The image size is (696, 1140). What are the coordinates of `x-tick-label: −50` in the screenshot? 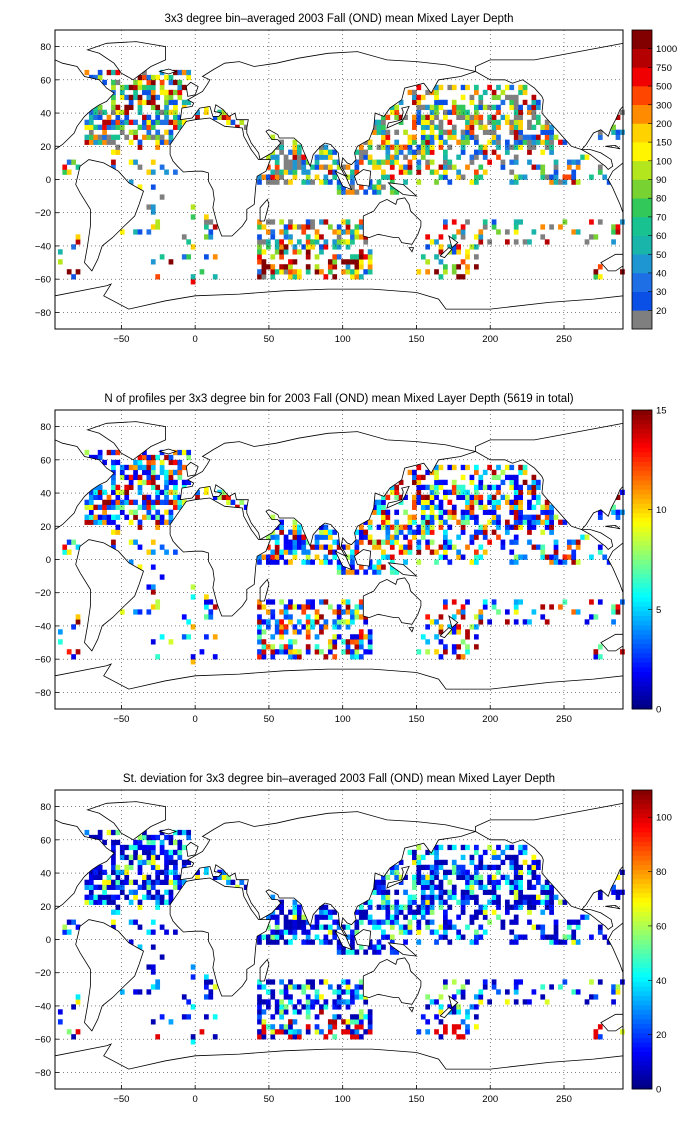 It's located at (121, 339).